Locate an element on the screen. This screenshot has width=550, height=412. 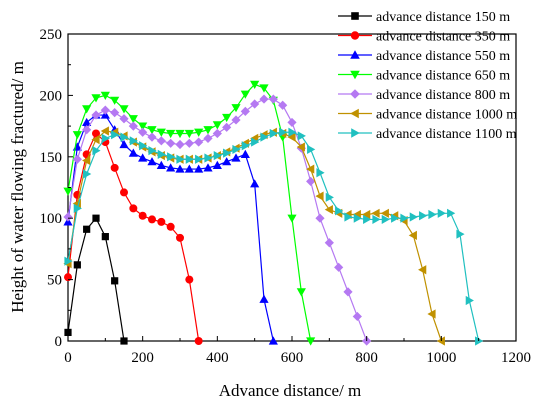
y-tick-label: 50 is located at coordinates (54, 281).